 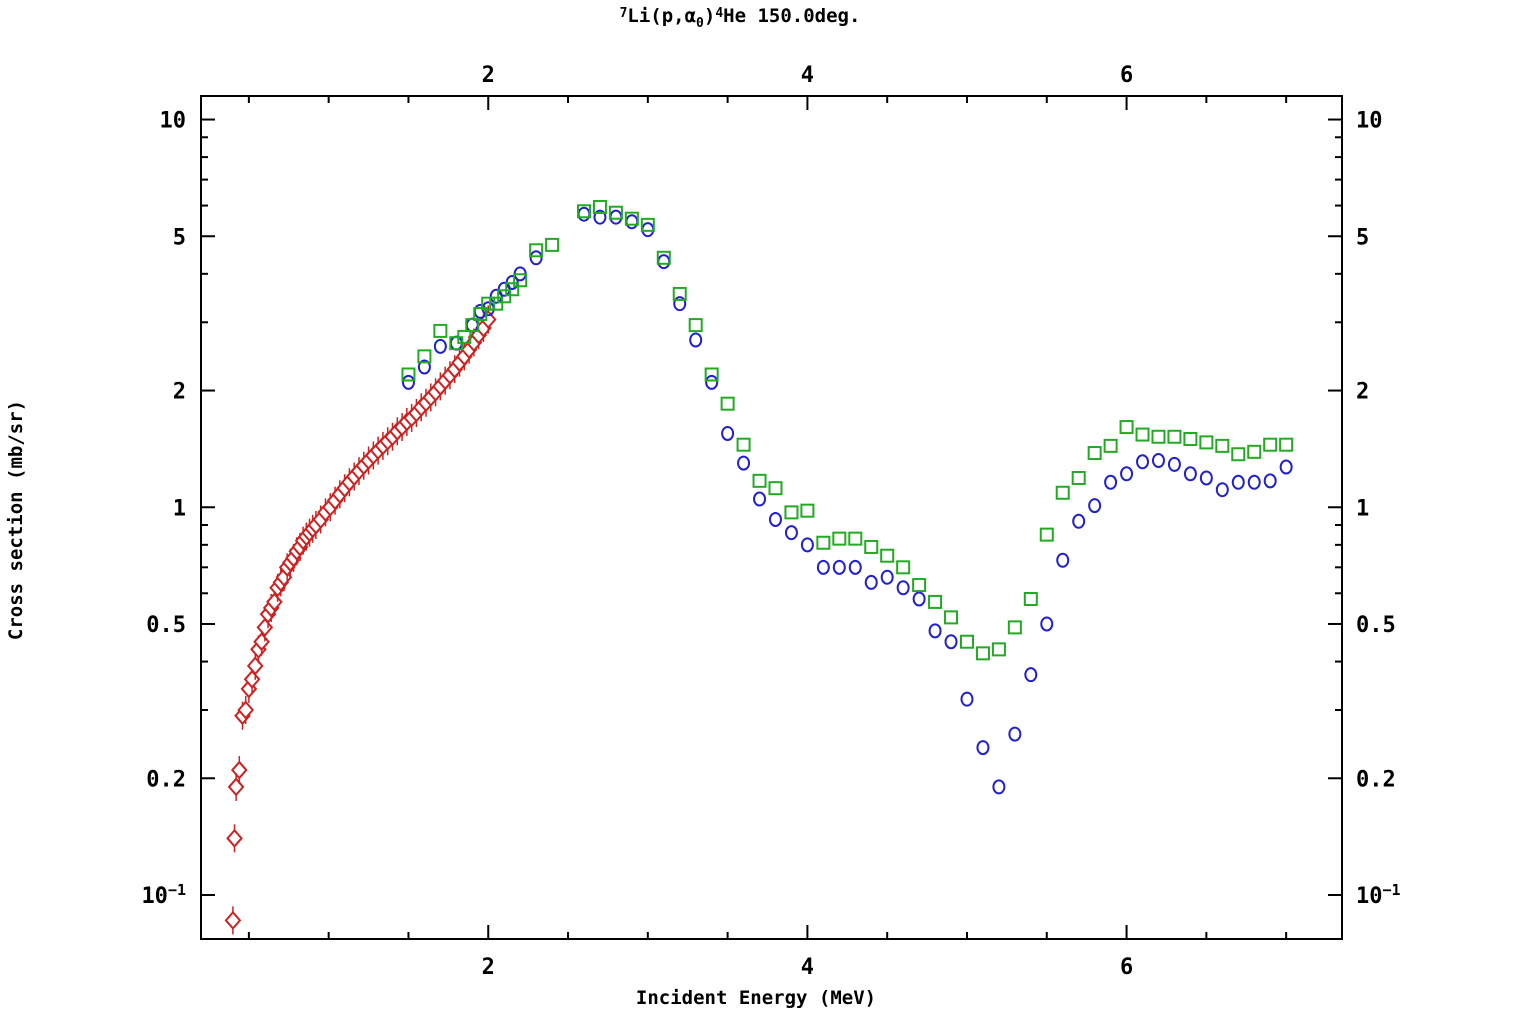 What do you see at coordinates (740, 18) in the screenshot?
I see `chart-title: 7Li(p,α0)4He 150.0deg.` at bounding box center [740, 18].